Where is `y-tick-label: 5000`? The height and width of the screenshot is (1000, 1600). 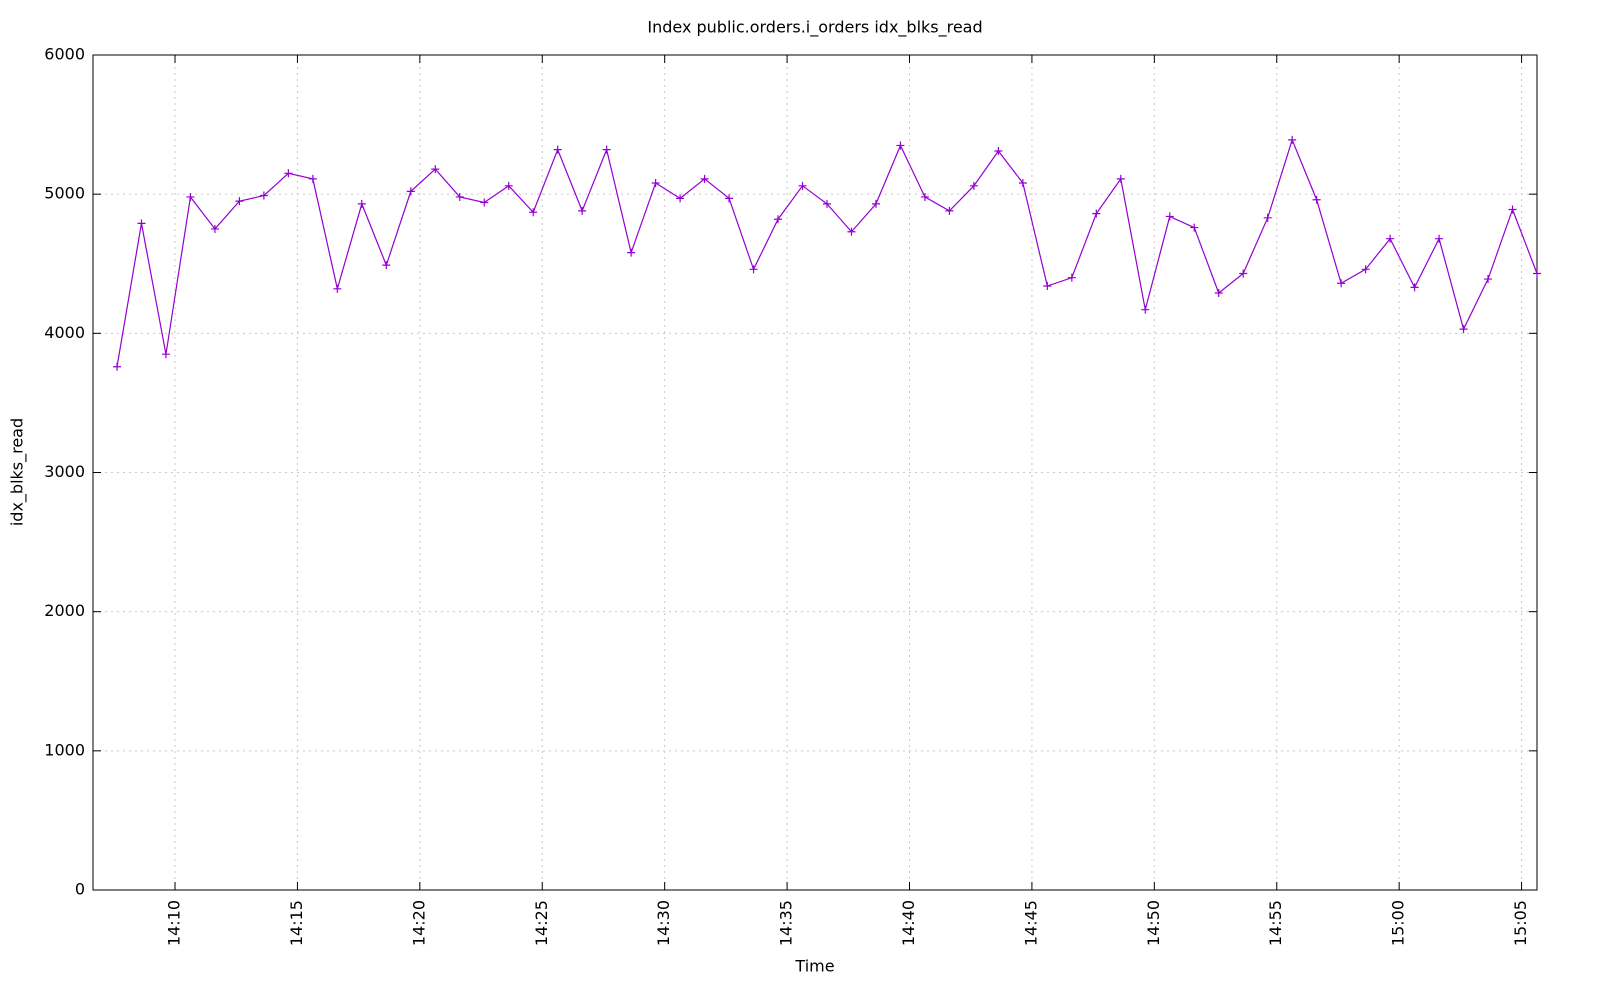
y-tick-label: 5000 is located at coordinates (64, 193).